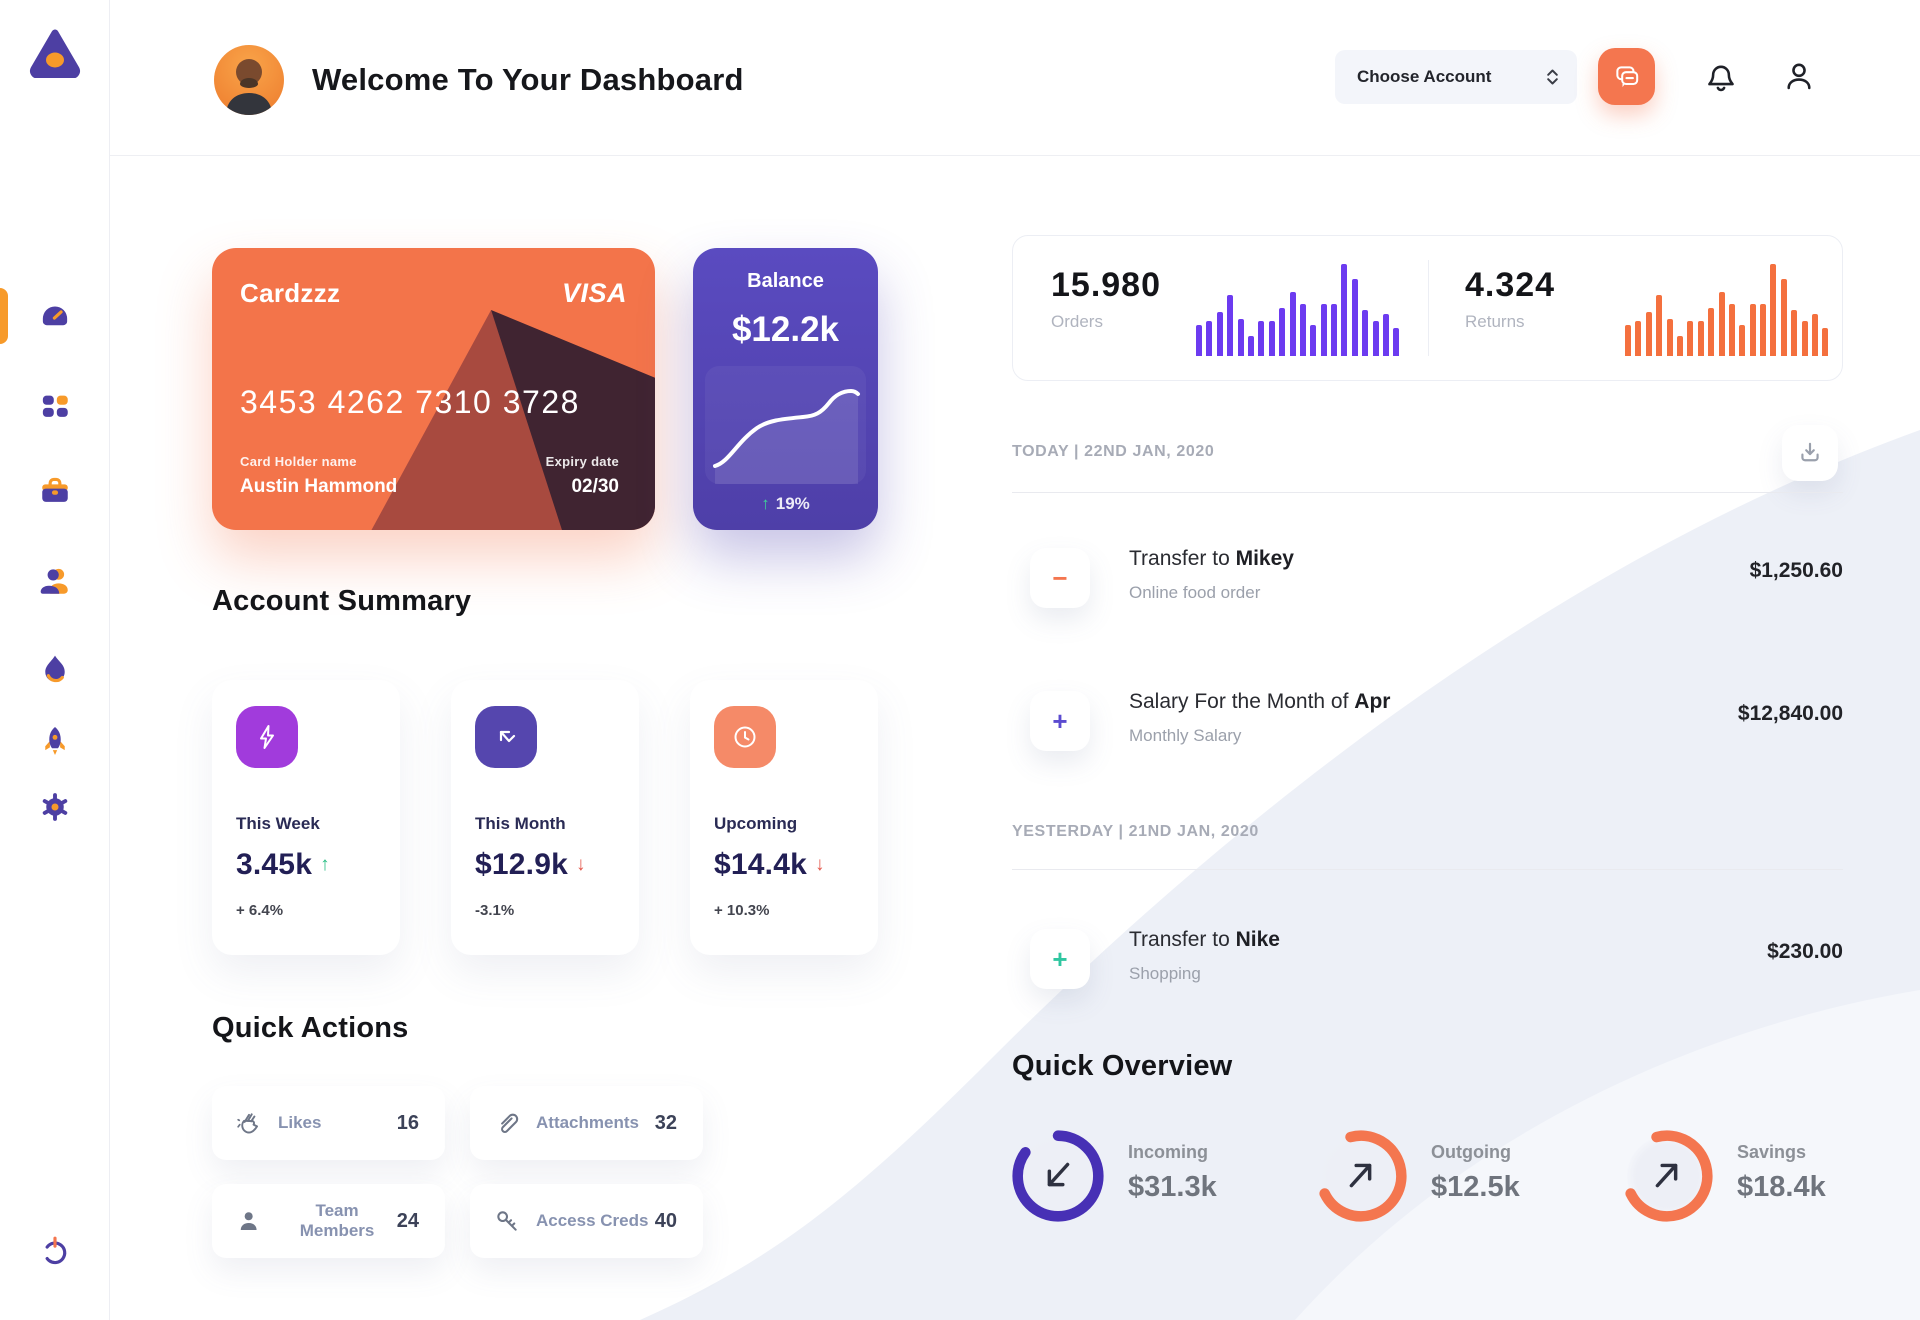 This screenshot has height=1320, width=1920. I want to click on overview-value: $18.4k, so click(1781, 1187).